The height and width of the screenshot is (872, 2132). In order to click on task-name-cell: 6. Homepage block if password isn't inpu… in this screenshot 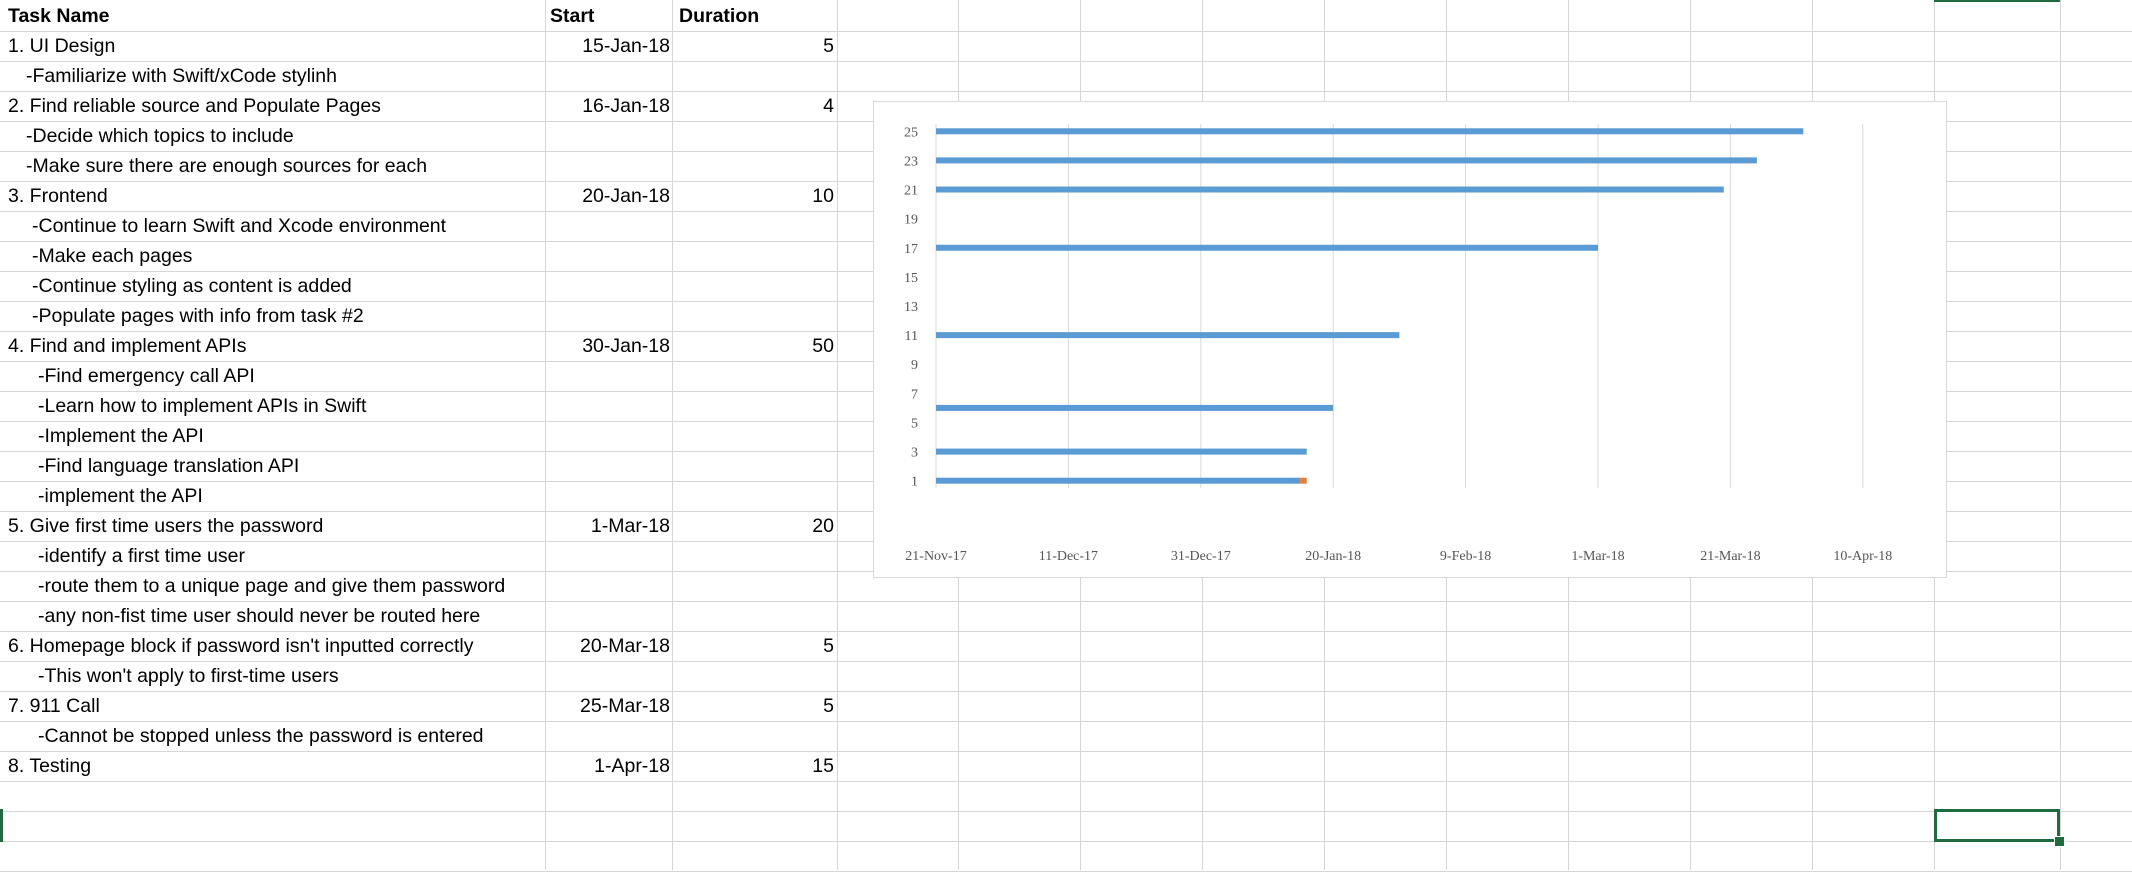, I will do `click(241, 646)`.